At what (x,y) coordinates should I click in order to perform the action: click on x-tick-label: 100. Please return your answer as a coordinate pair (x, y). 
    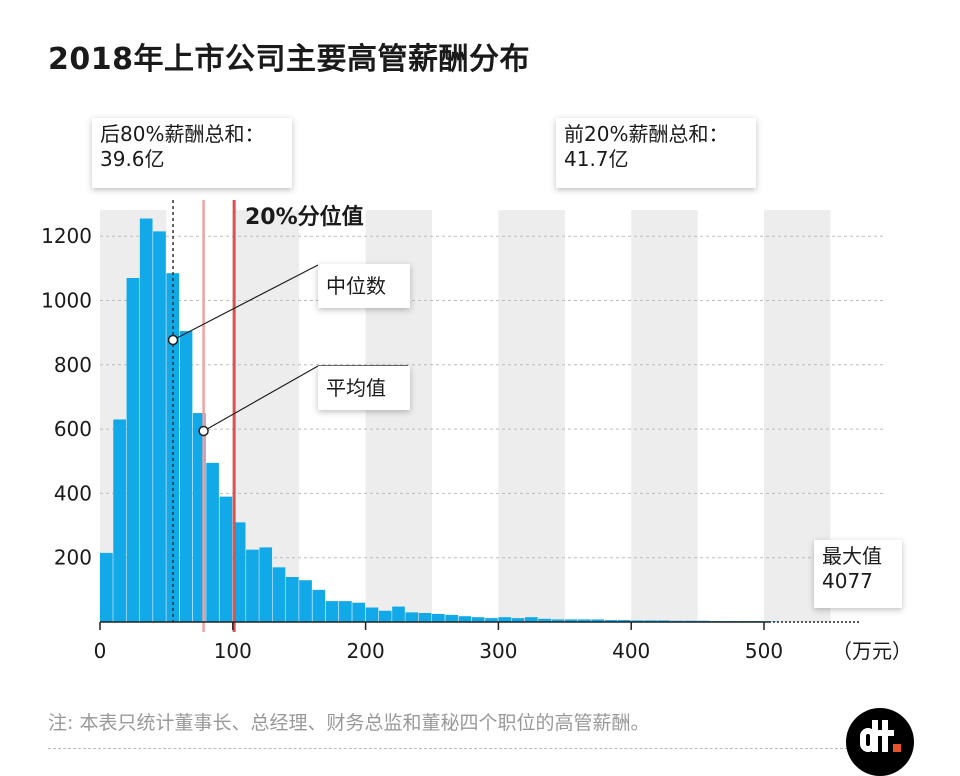
    Looking at the image, I should click on (233, 651).